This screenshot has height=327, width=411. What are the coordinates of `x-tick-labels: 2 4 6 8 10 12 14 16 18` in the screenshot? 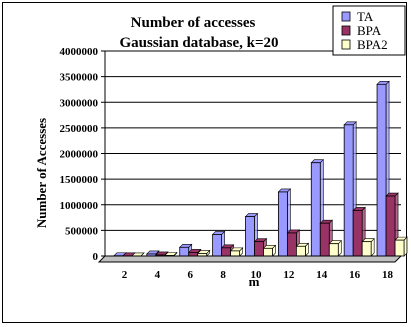 It's located at (258, 275).